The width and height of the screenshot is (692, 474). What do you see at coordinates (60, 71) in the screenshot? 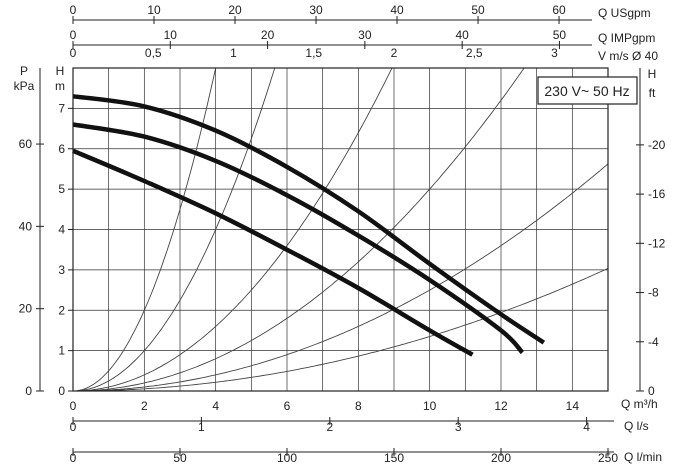
I see `y-m-title: H` at bounding box center [60, 71].